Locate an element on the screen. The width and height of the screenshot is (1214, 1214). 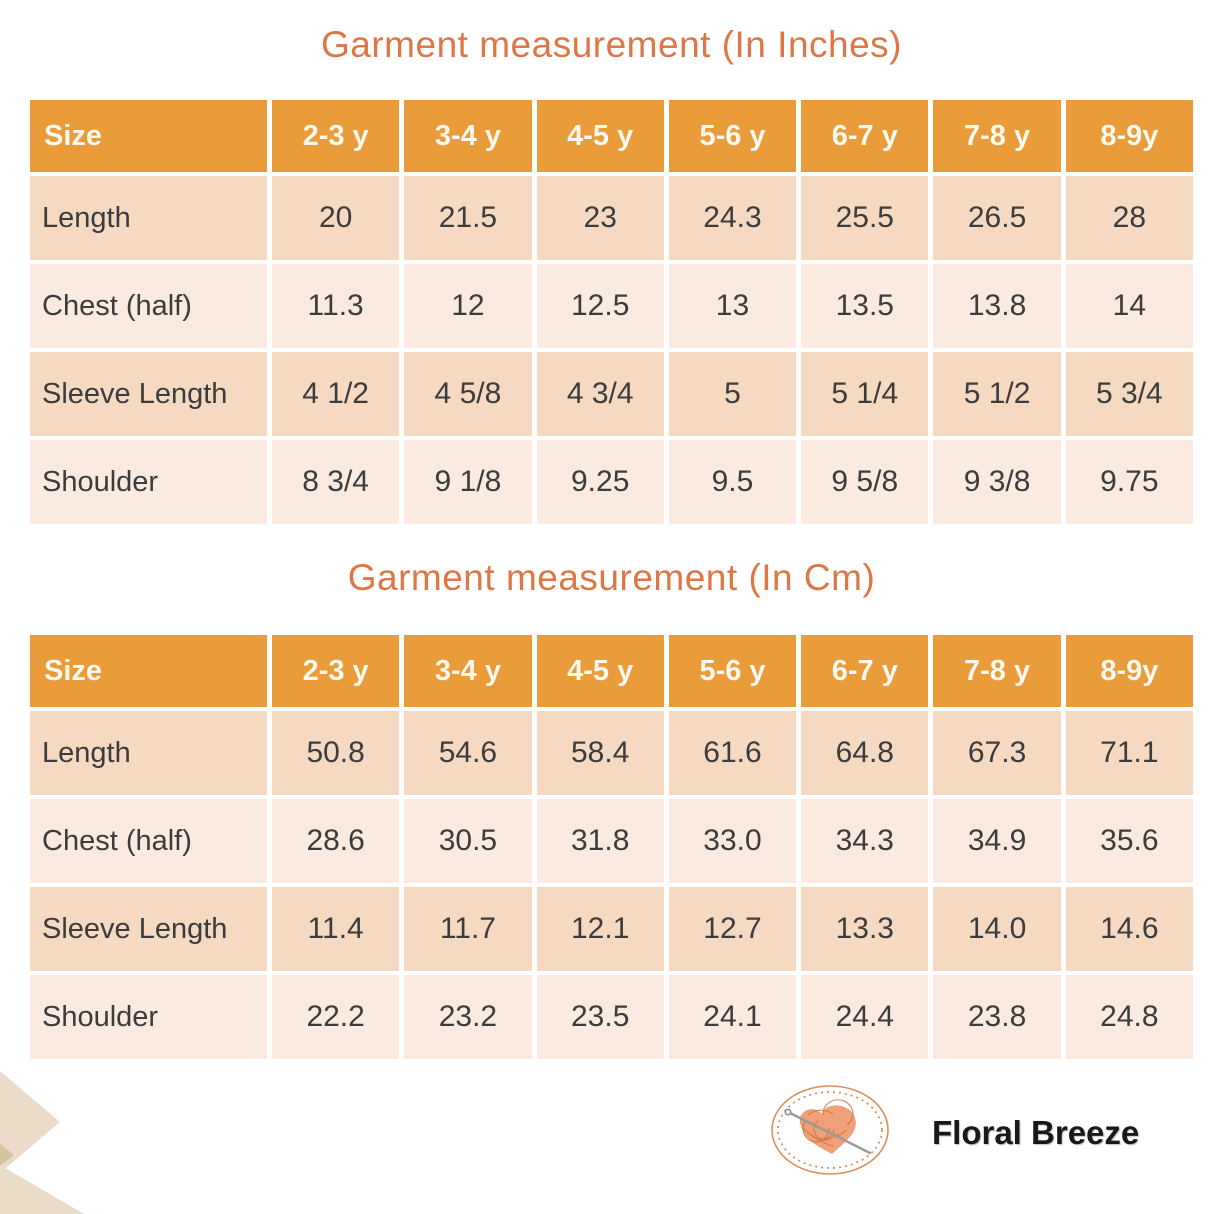
yarn-heart-logo-icon is located at coordinates (830, 1130).